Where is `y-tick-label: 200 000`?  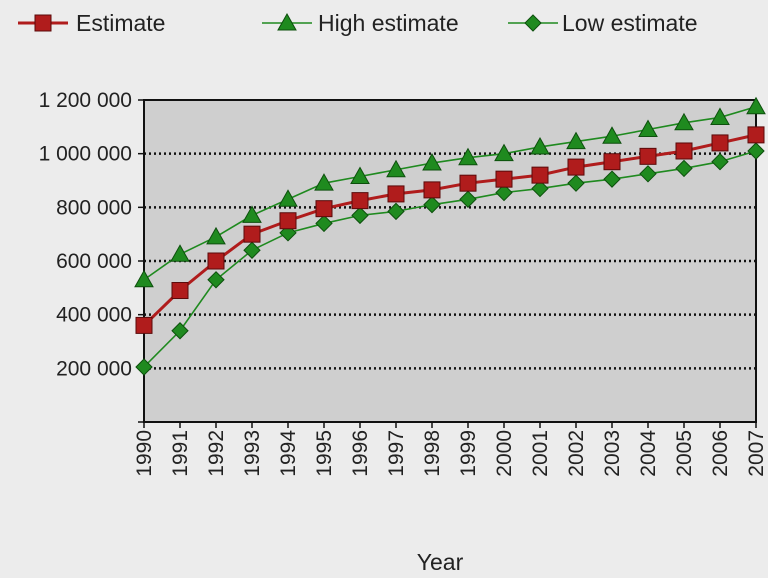
y-tick-label: 200 000 is located at coordinates (94, 368).